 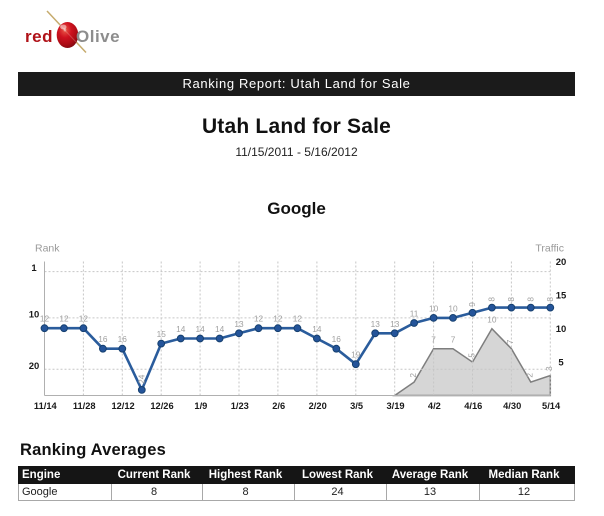 What do you see at coordinates (161, 406) in the screenshot?
I see `svg-text: 12/26` at bounding box center [161, 406].